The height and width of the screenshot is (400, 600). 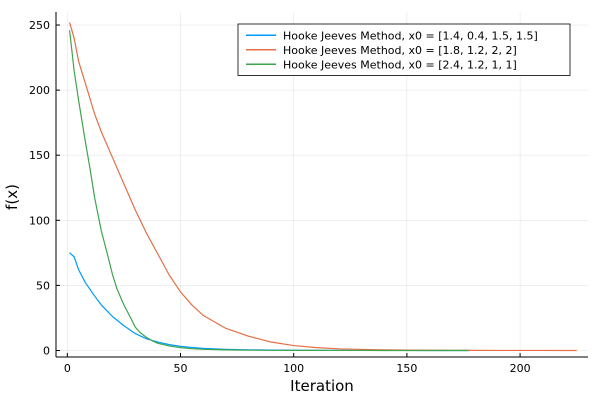 What do you see at coordinates (520, 368) in the screenshot?
I see `x-tick-label-4: 200` at bounding box center [520, 368].